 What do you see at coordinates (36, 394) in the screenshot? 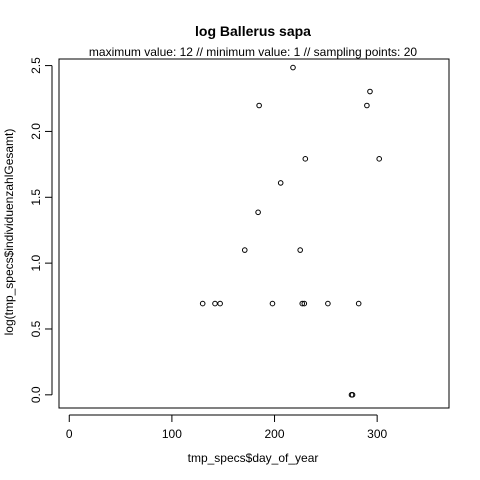
I see `y-tick-label: 0.0` at bounding box center [36, 394].